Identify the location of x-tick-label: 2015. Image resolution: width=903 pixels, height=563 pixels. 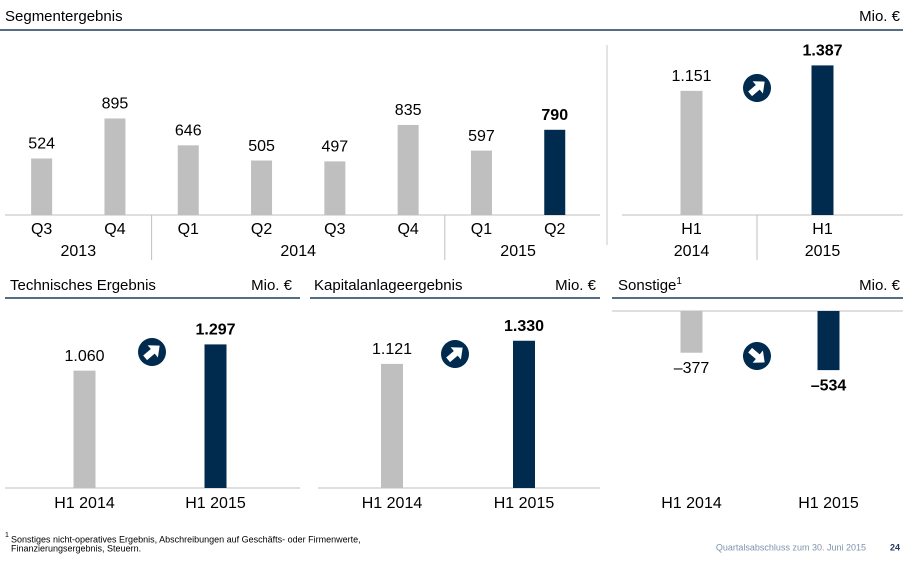
(823, 251).